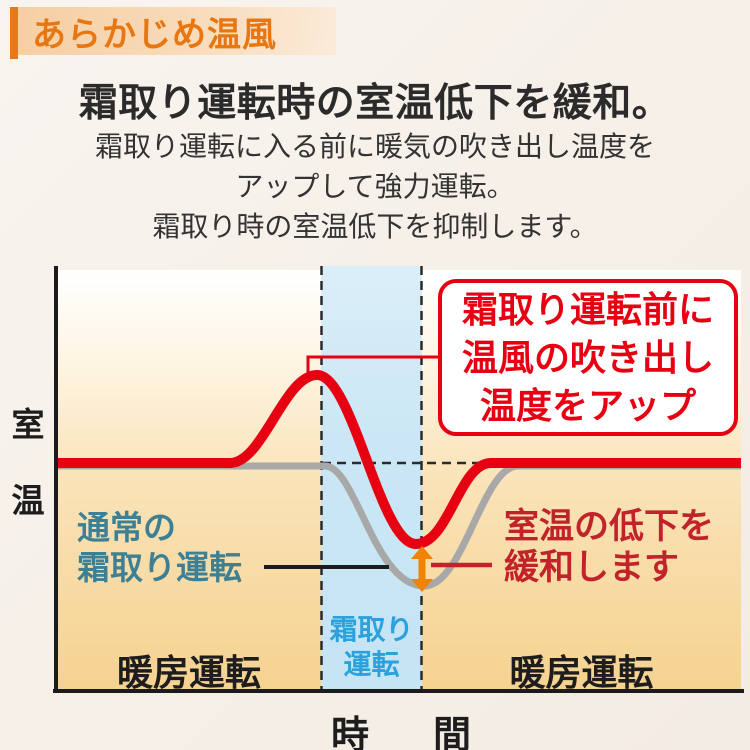 The height and width of the screenshot is (750, 750). Describe the element at coordinates (188, 672) in the screenshot. I see `heating-phase-label-left: 暖房運転` at that location.